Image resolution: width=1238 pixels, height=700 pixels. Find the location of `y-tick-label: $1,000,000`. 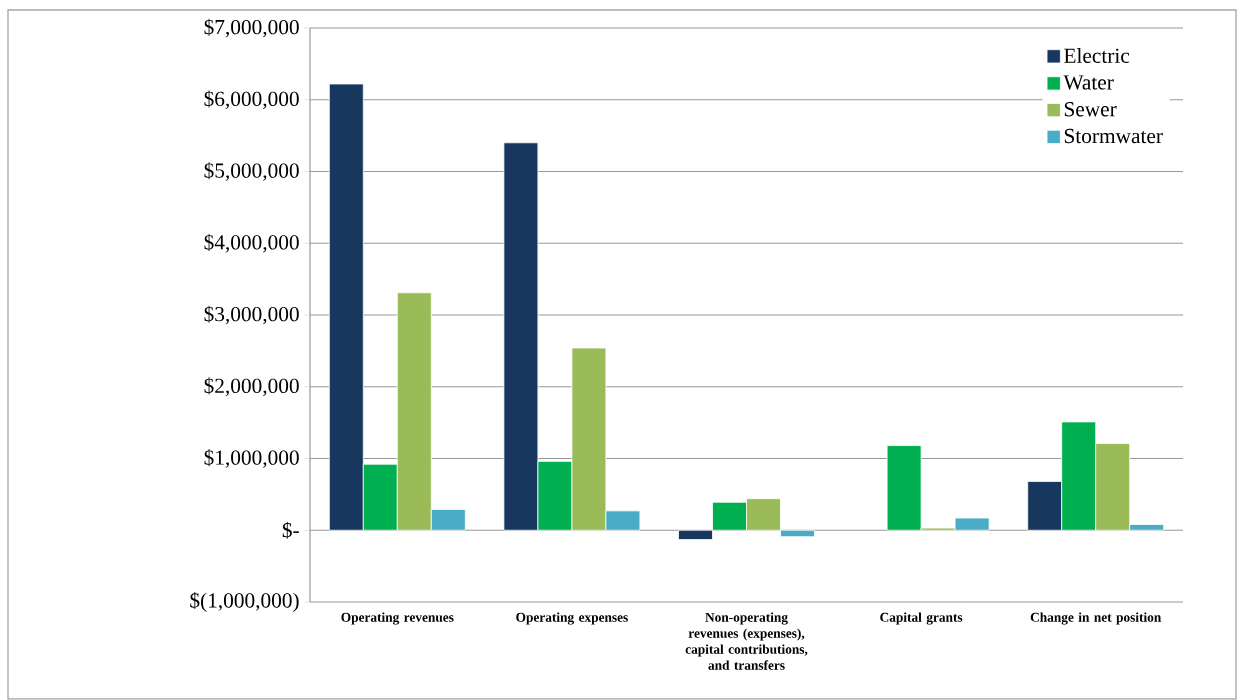

y-tick-label: $1,000,000 is located at coordinates (251, 459).